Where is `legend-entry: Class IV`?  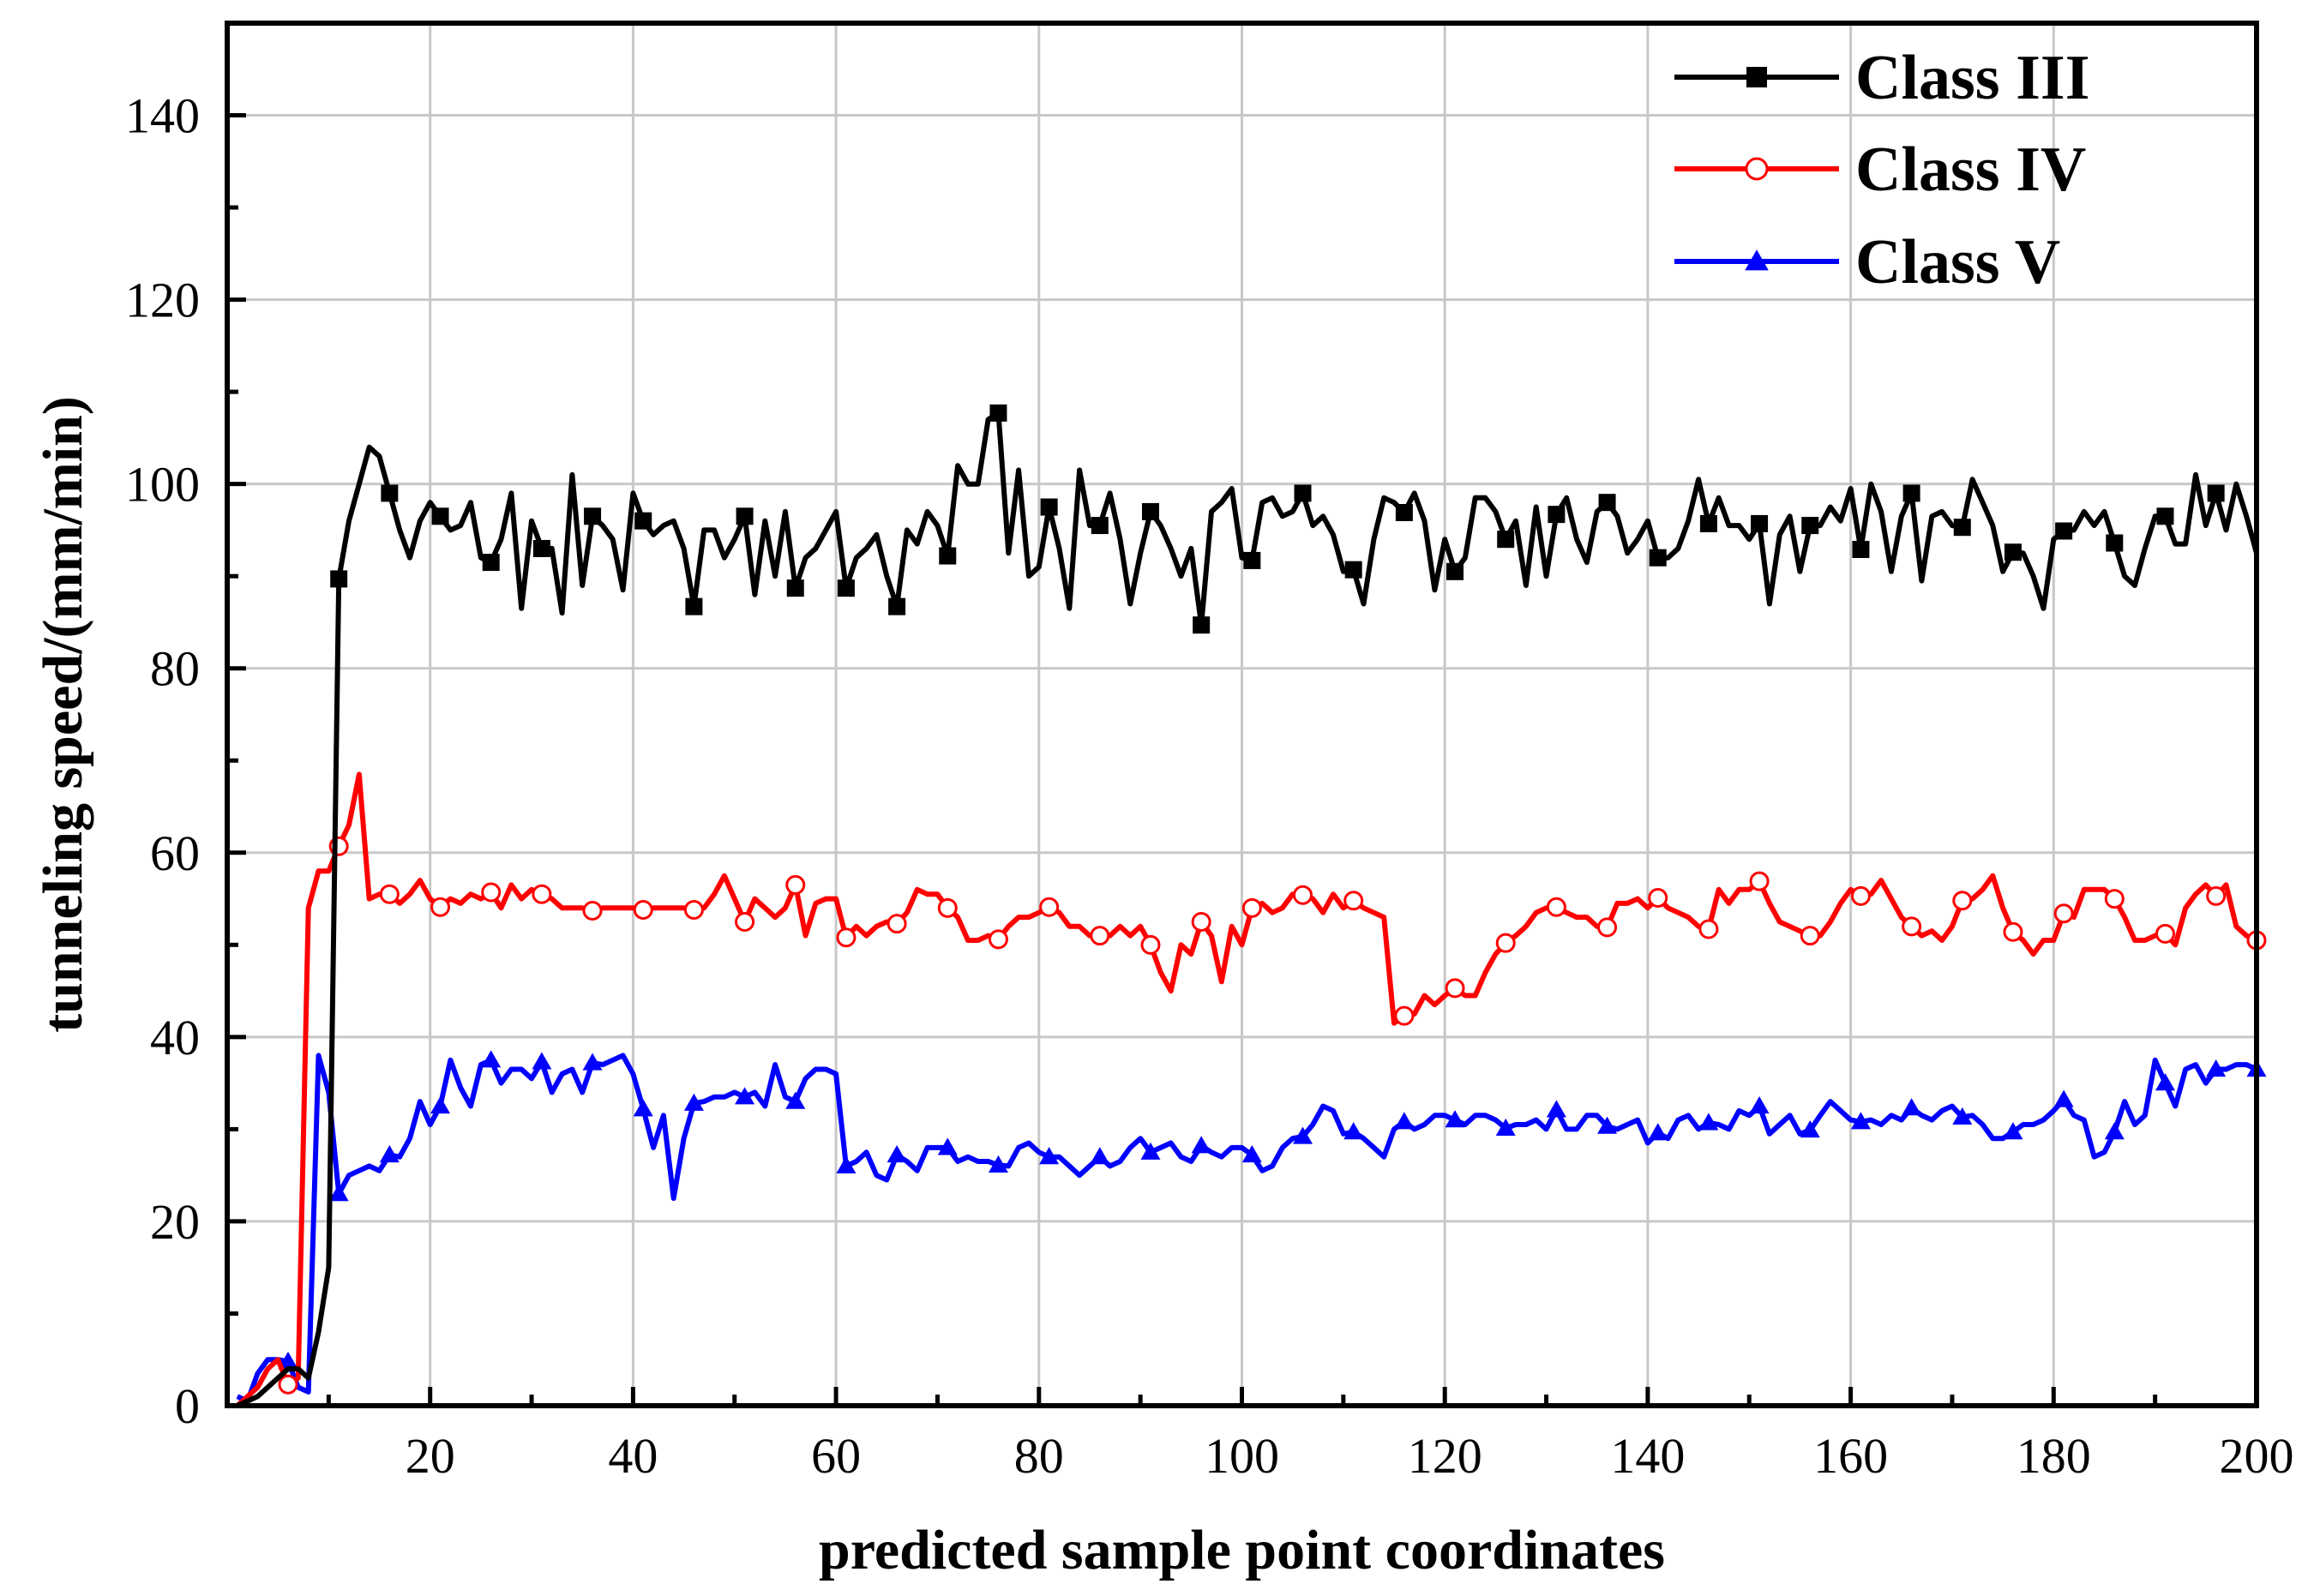 legend-entry: Class IV is located at coordinates (1880, 170).